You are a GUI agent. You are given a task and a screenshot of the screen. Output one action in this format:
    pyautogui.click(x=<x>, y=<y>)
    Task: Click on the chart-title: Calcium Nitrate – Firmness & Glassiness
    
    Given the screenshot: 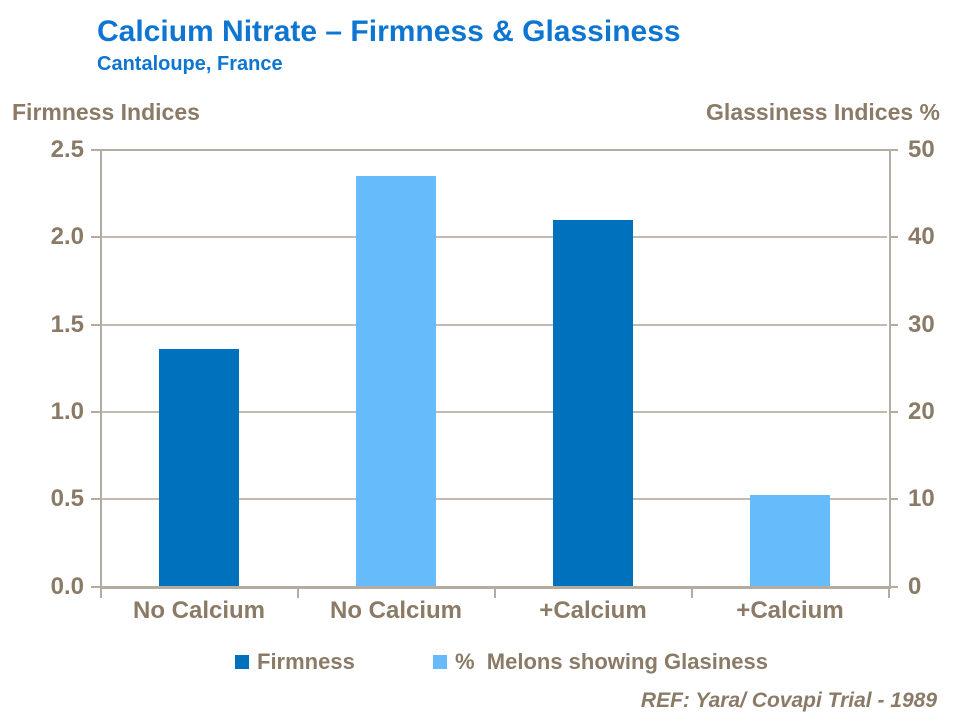 What is the action you would take?
    pyautogui.click(x=389, y=31)
    